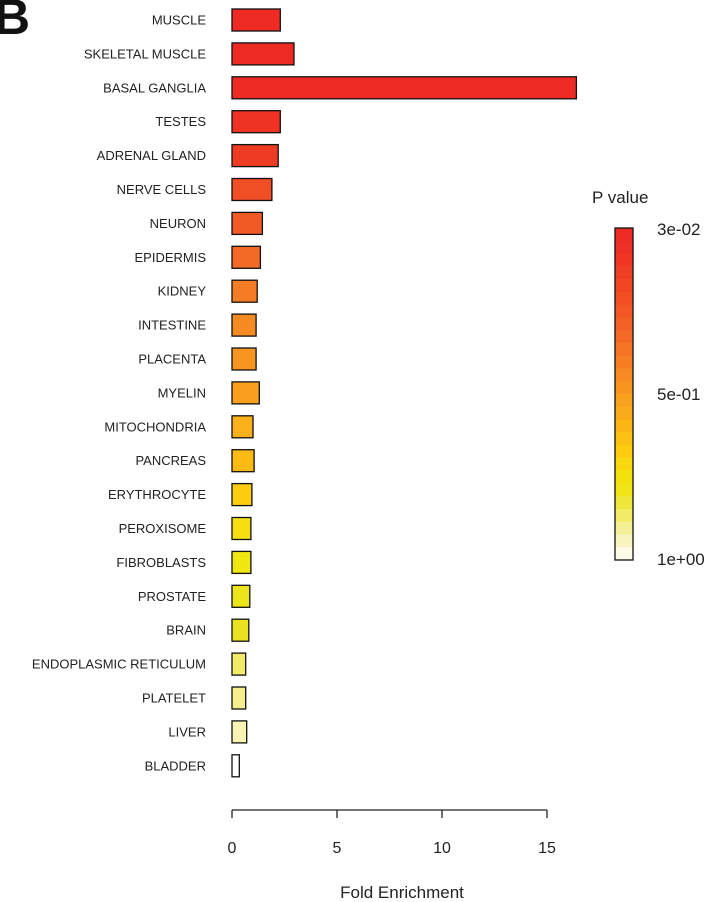 The height and width of the screenshot is (902, 712). Describe the element at coordinates (161, 562) in the screenshot. I see `category-label: FIBROBLASTS` at that location.